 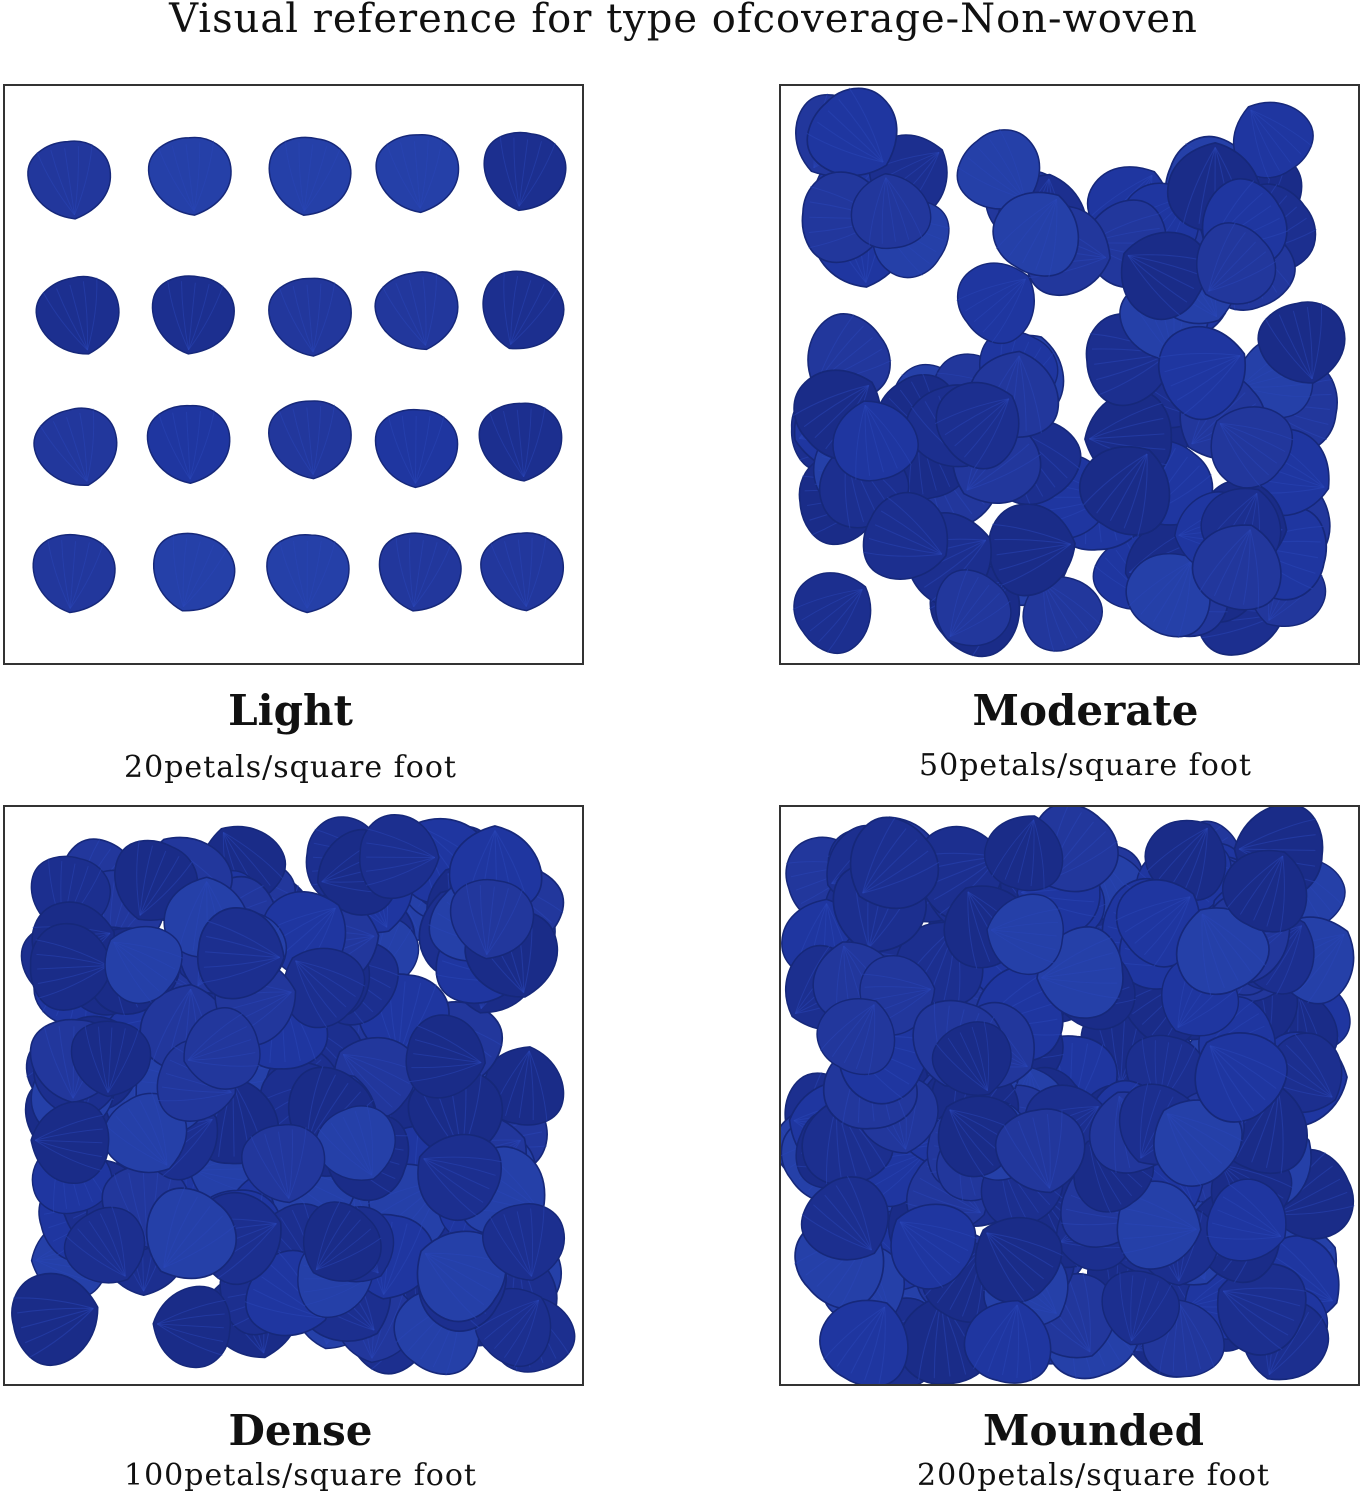 What do you see at coordinates (1085, 710) in the screenshot?
I see `moderate-label: Moderate` at bounding box center [1085, 710].